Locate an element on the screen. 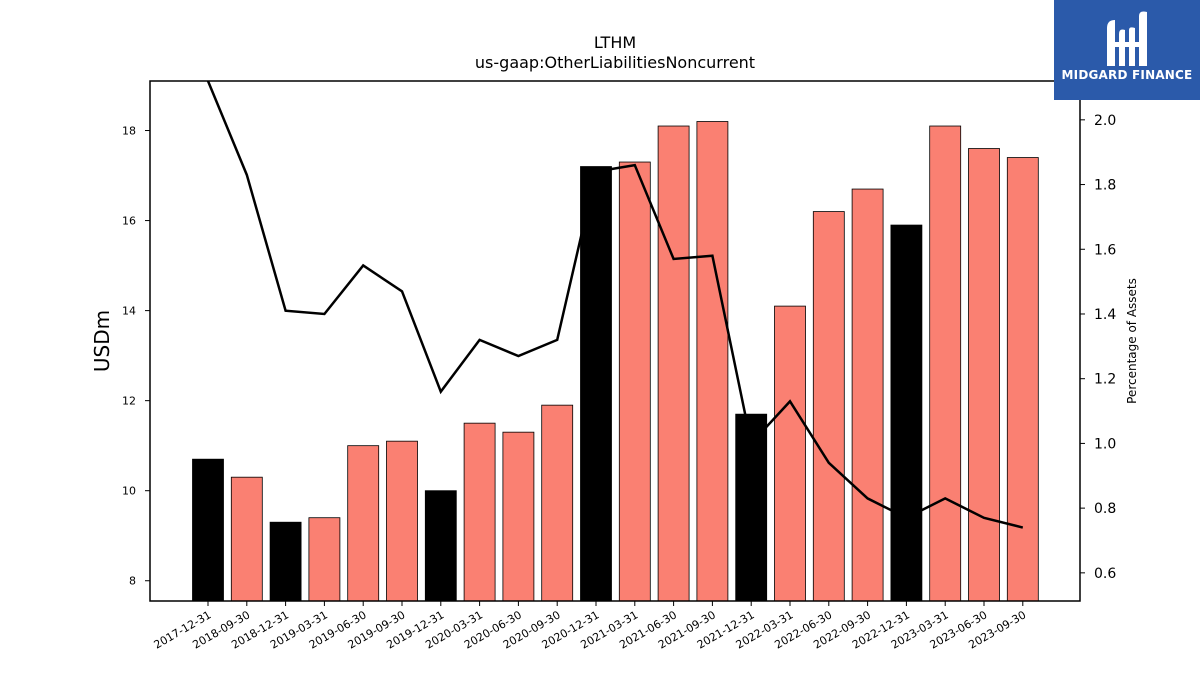  y-tick-label: 14 is located at coordinates (129, 311).